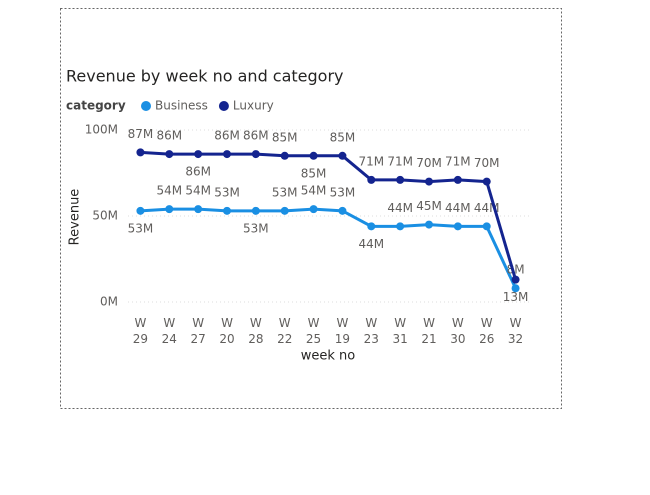  Describe the element at coordinates (458, 331) in the screenshot. I see `x-tick-label: W 30` at that location.